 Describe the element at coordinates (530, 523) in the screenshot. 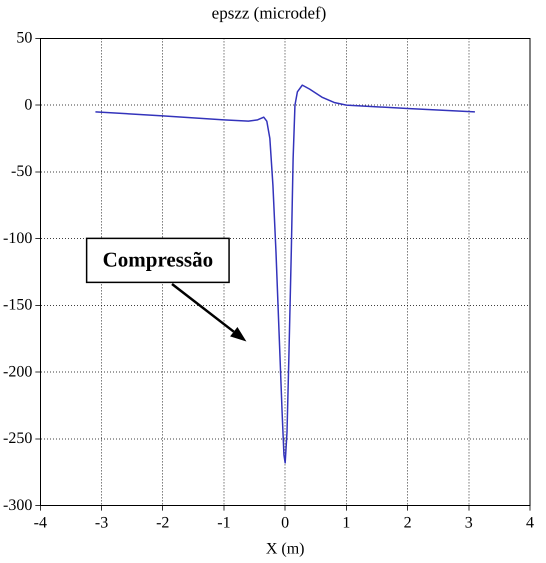

I see `x-tick-label: 4` at that location.